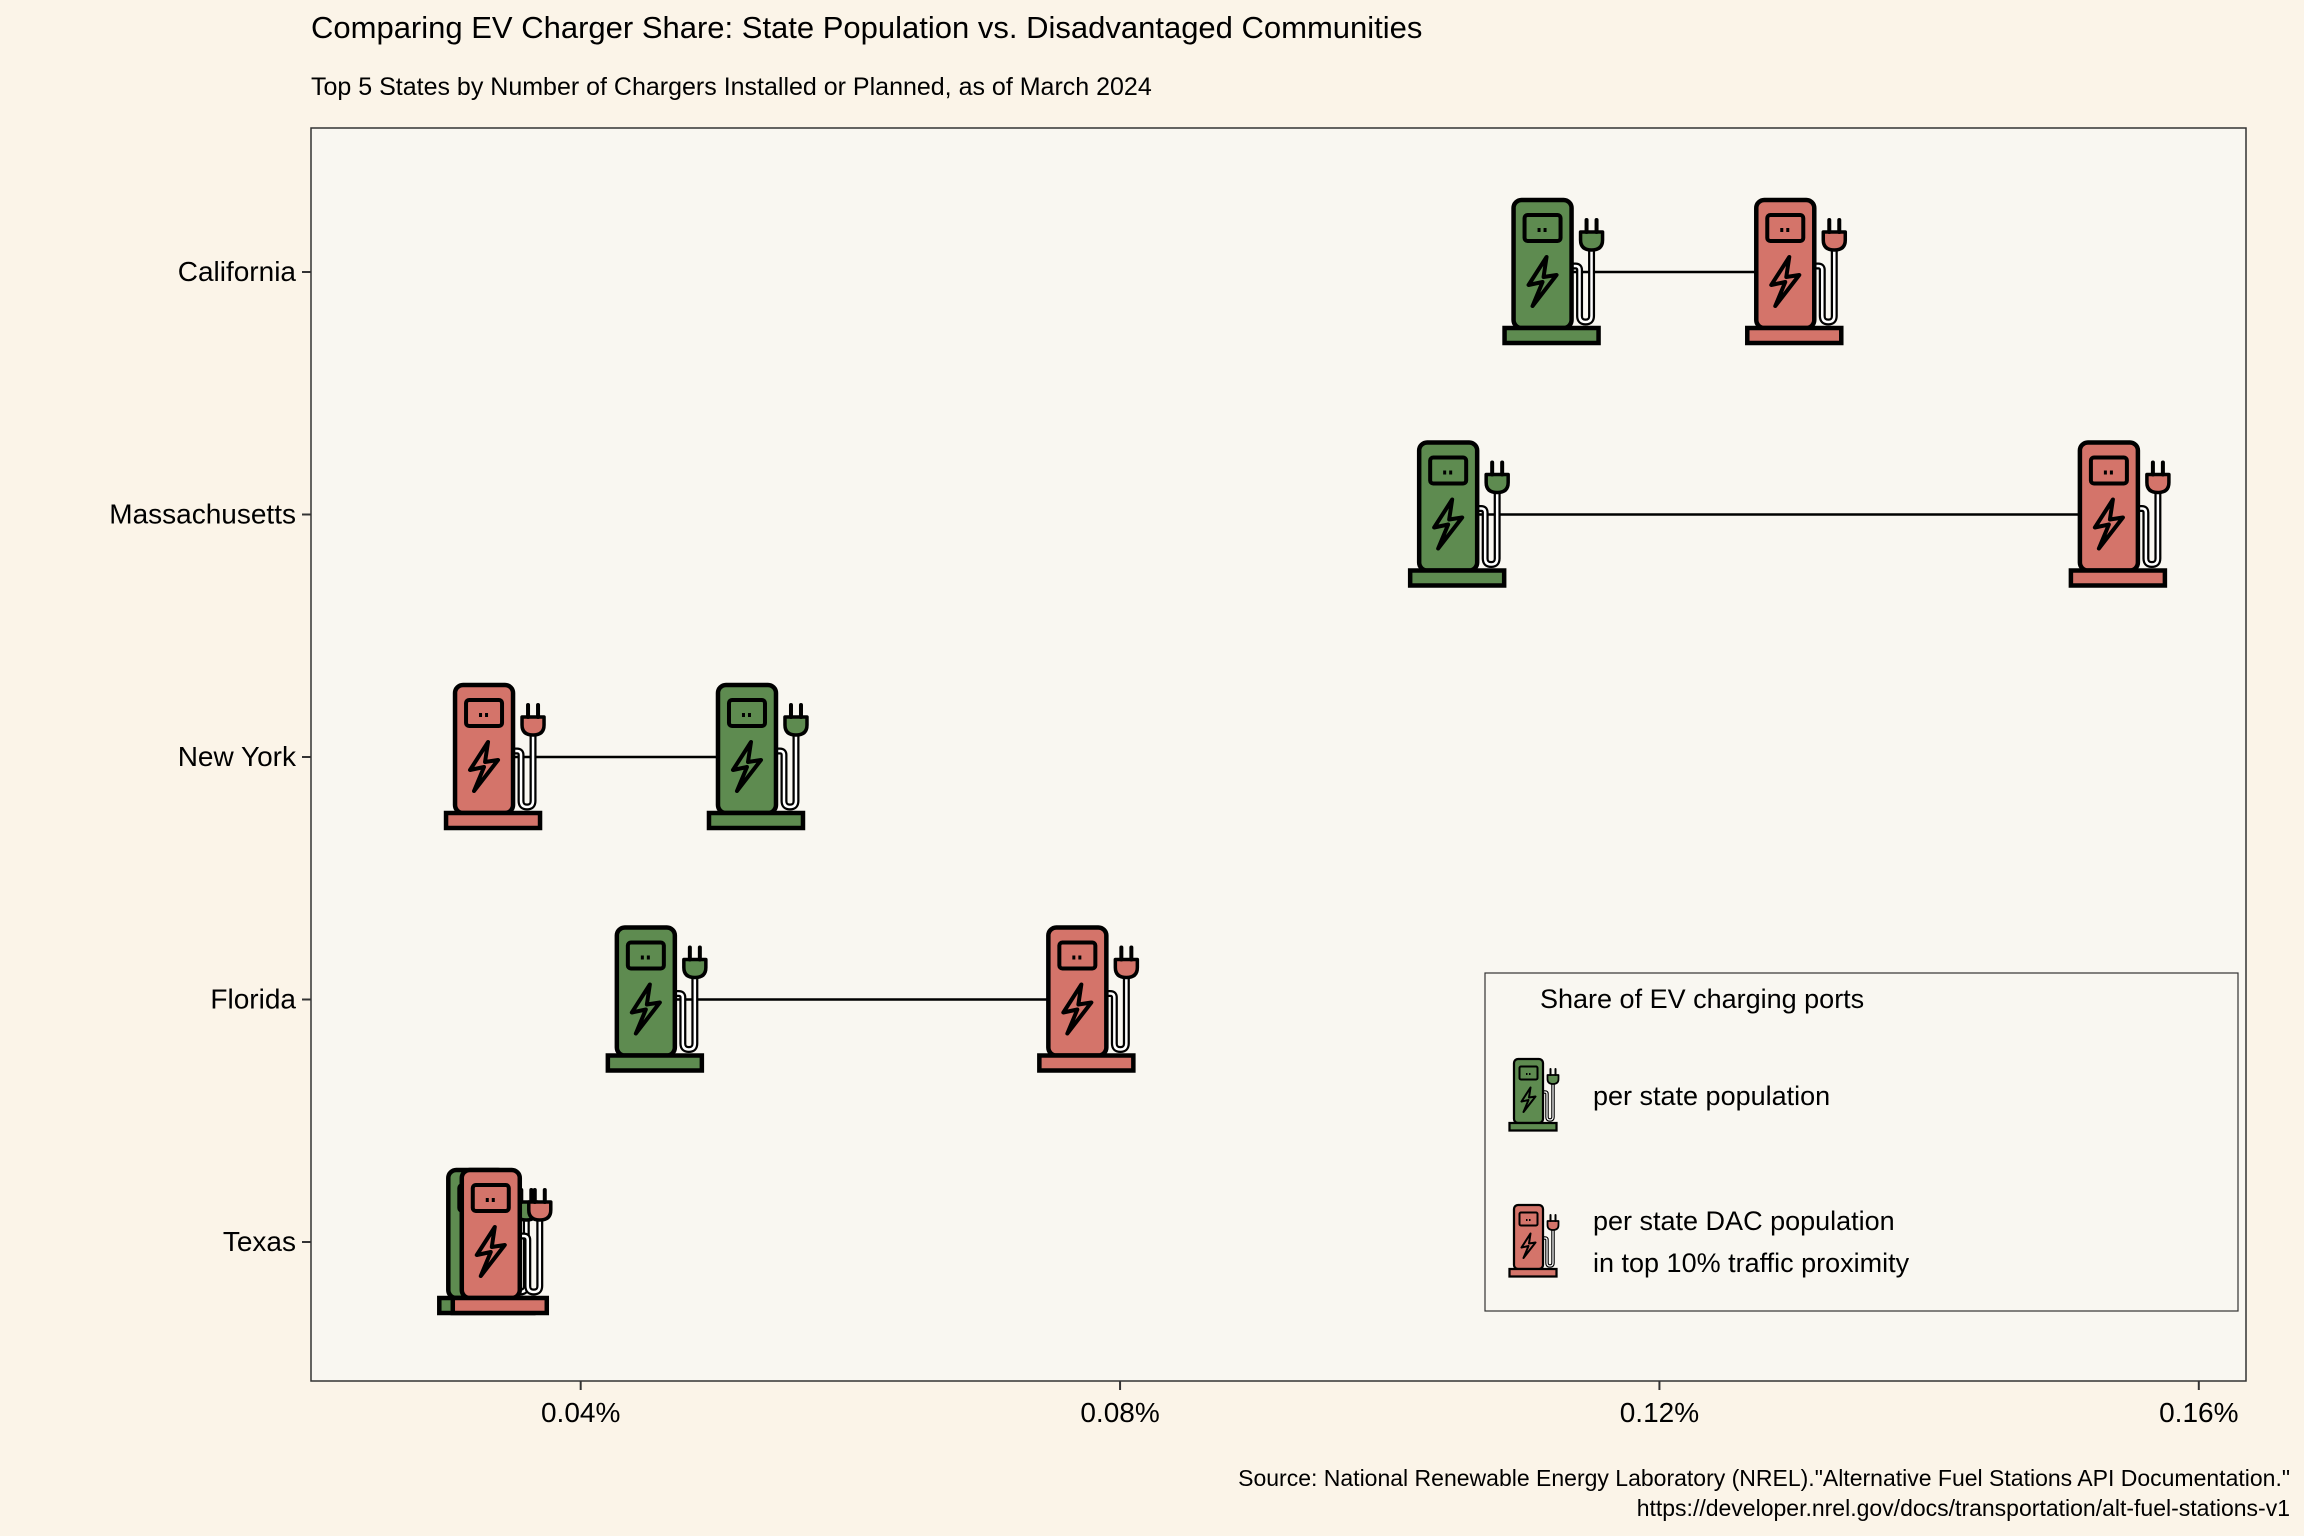  What do you see at coordinates (237, 756) in the screenshot?
I see `y-tick-label-new-york: New York` at bounding box center [237, 756].